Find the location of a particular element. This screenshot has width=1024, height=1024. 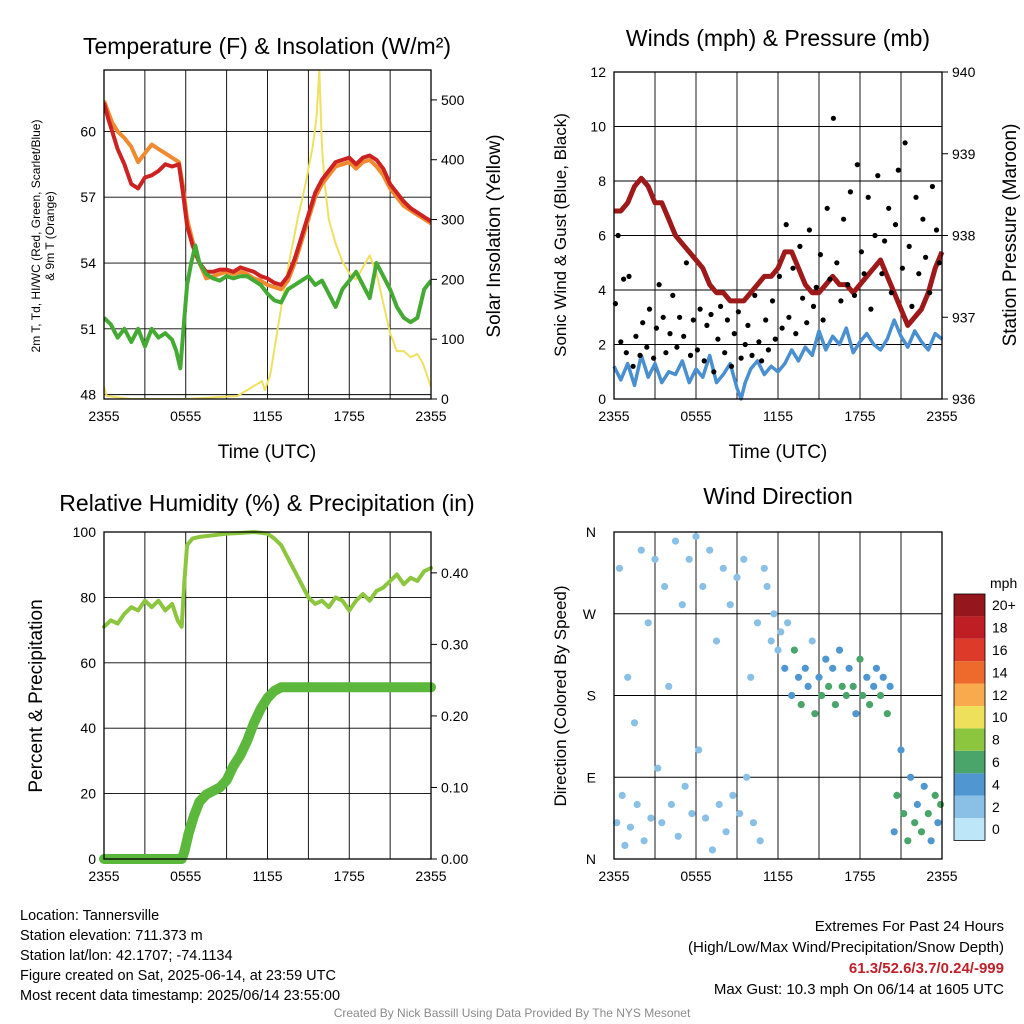

temp-ytick-label: 54 is located at coordinates (88, 263).